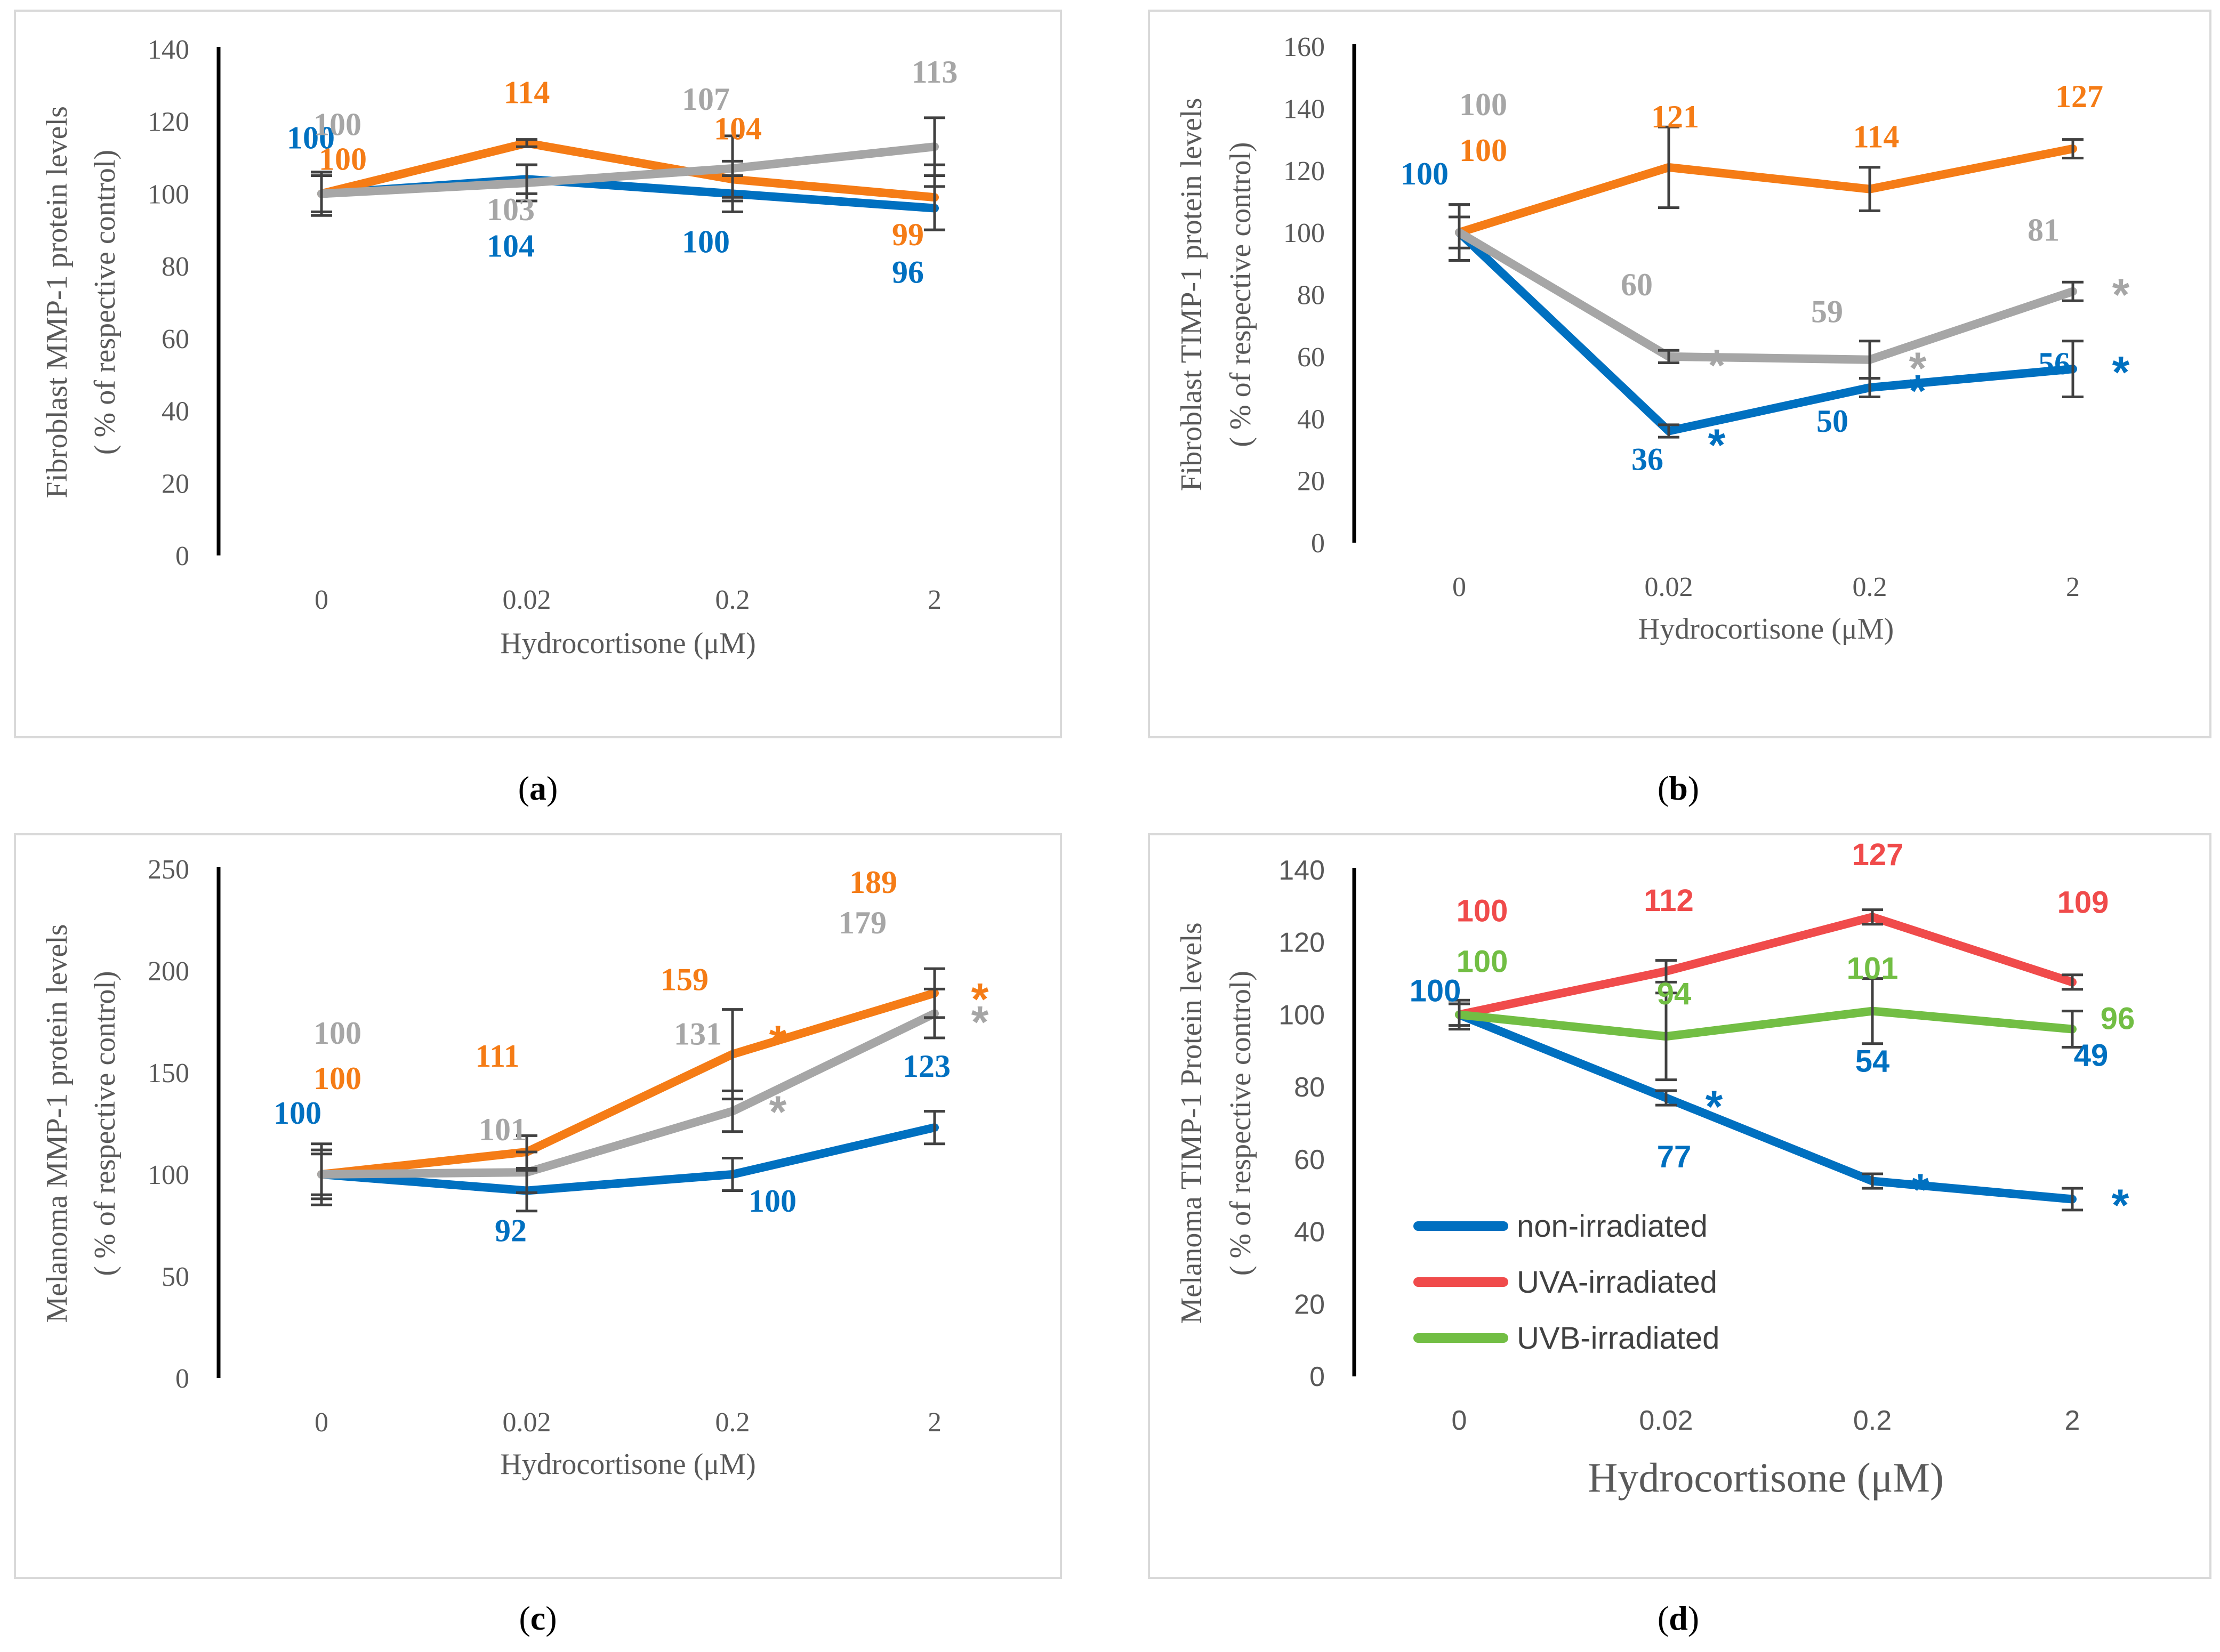 The image size is (2220, 1652). Describe the element at coordinates (2054, 363) in the screenshot. I see `data-label: 56` at that location.